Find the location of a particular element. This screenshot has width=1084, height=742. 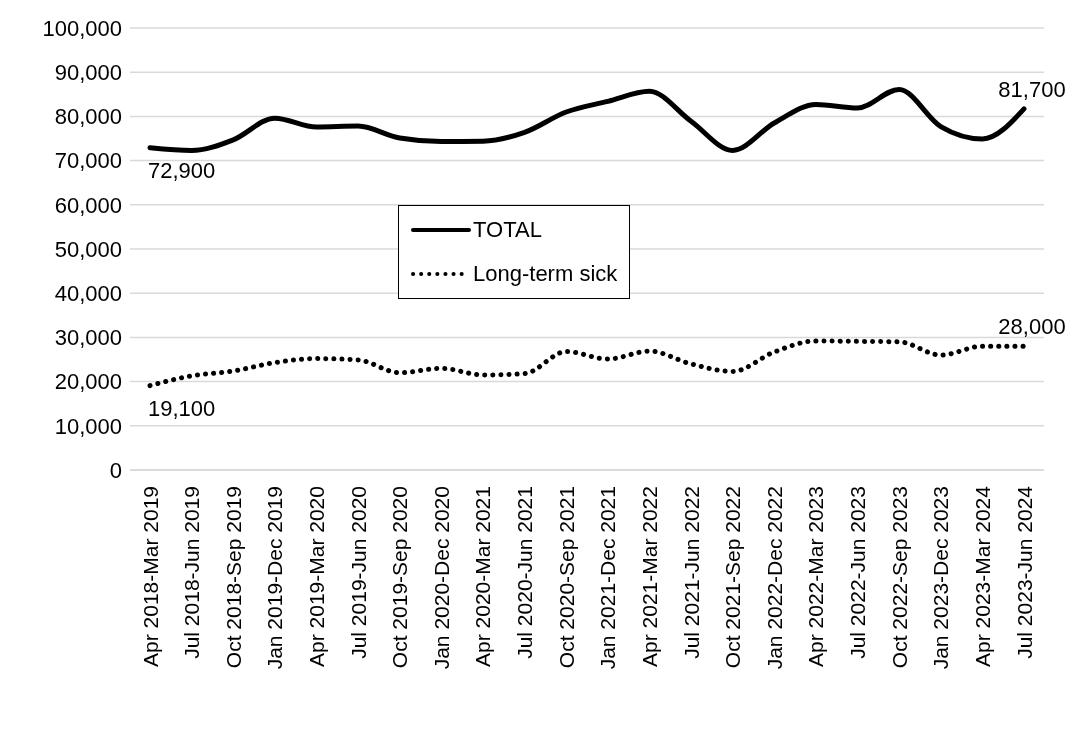

y-tick-label: 100,000 is located at coordinates (82, 28).